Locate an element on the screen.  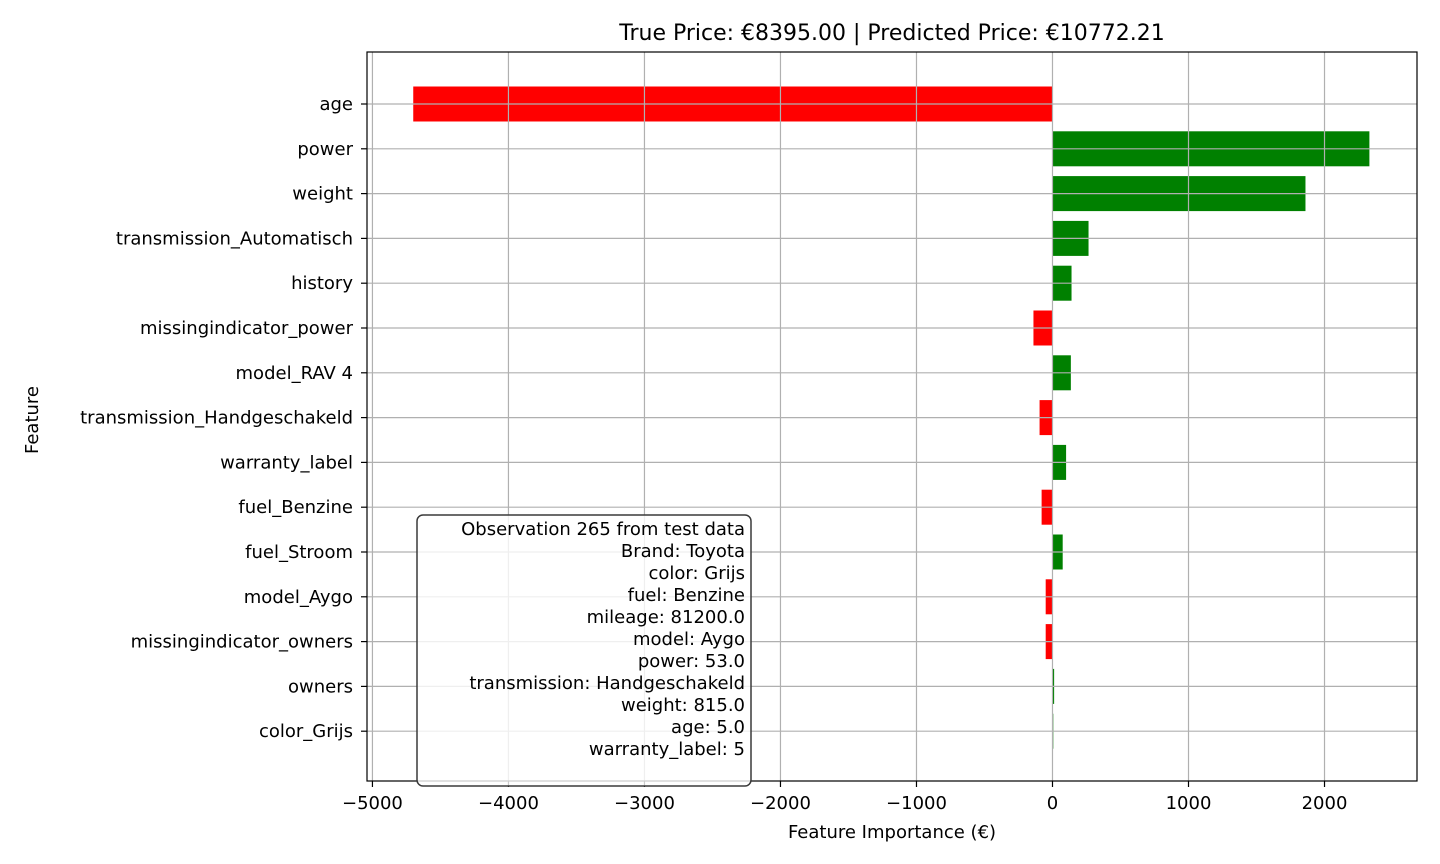
annotation-line: Observation 265 from test data is located at coordinates (603, 529).